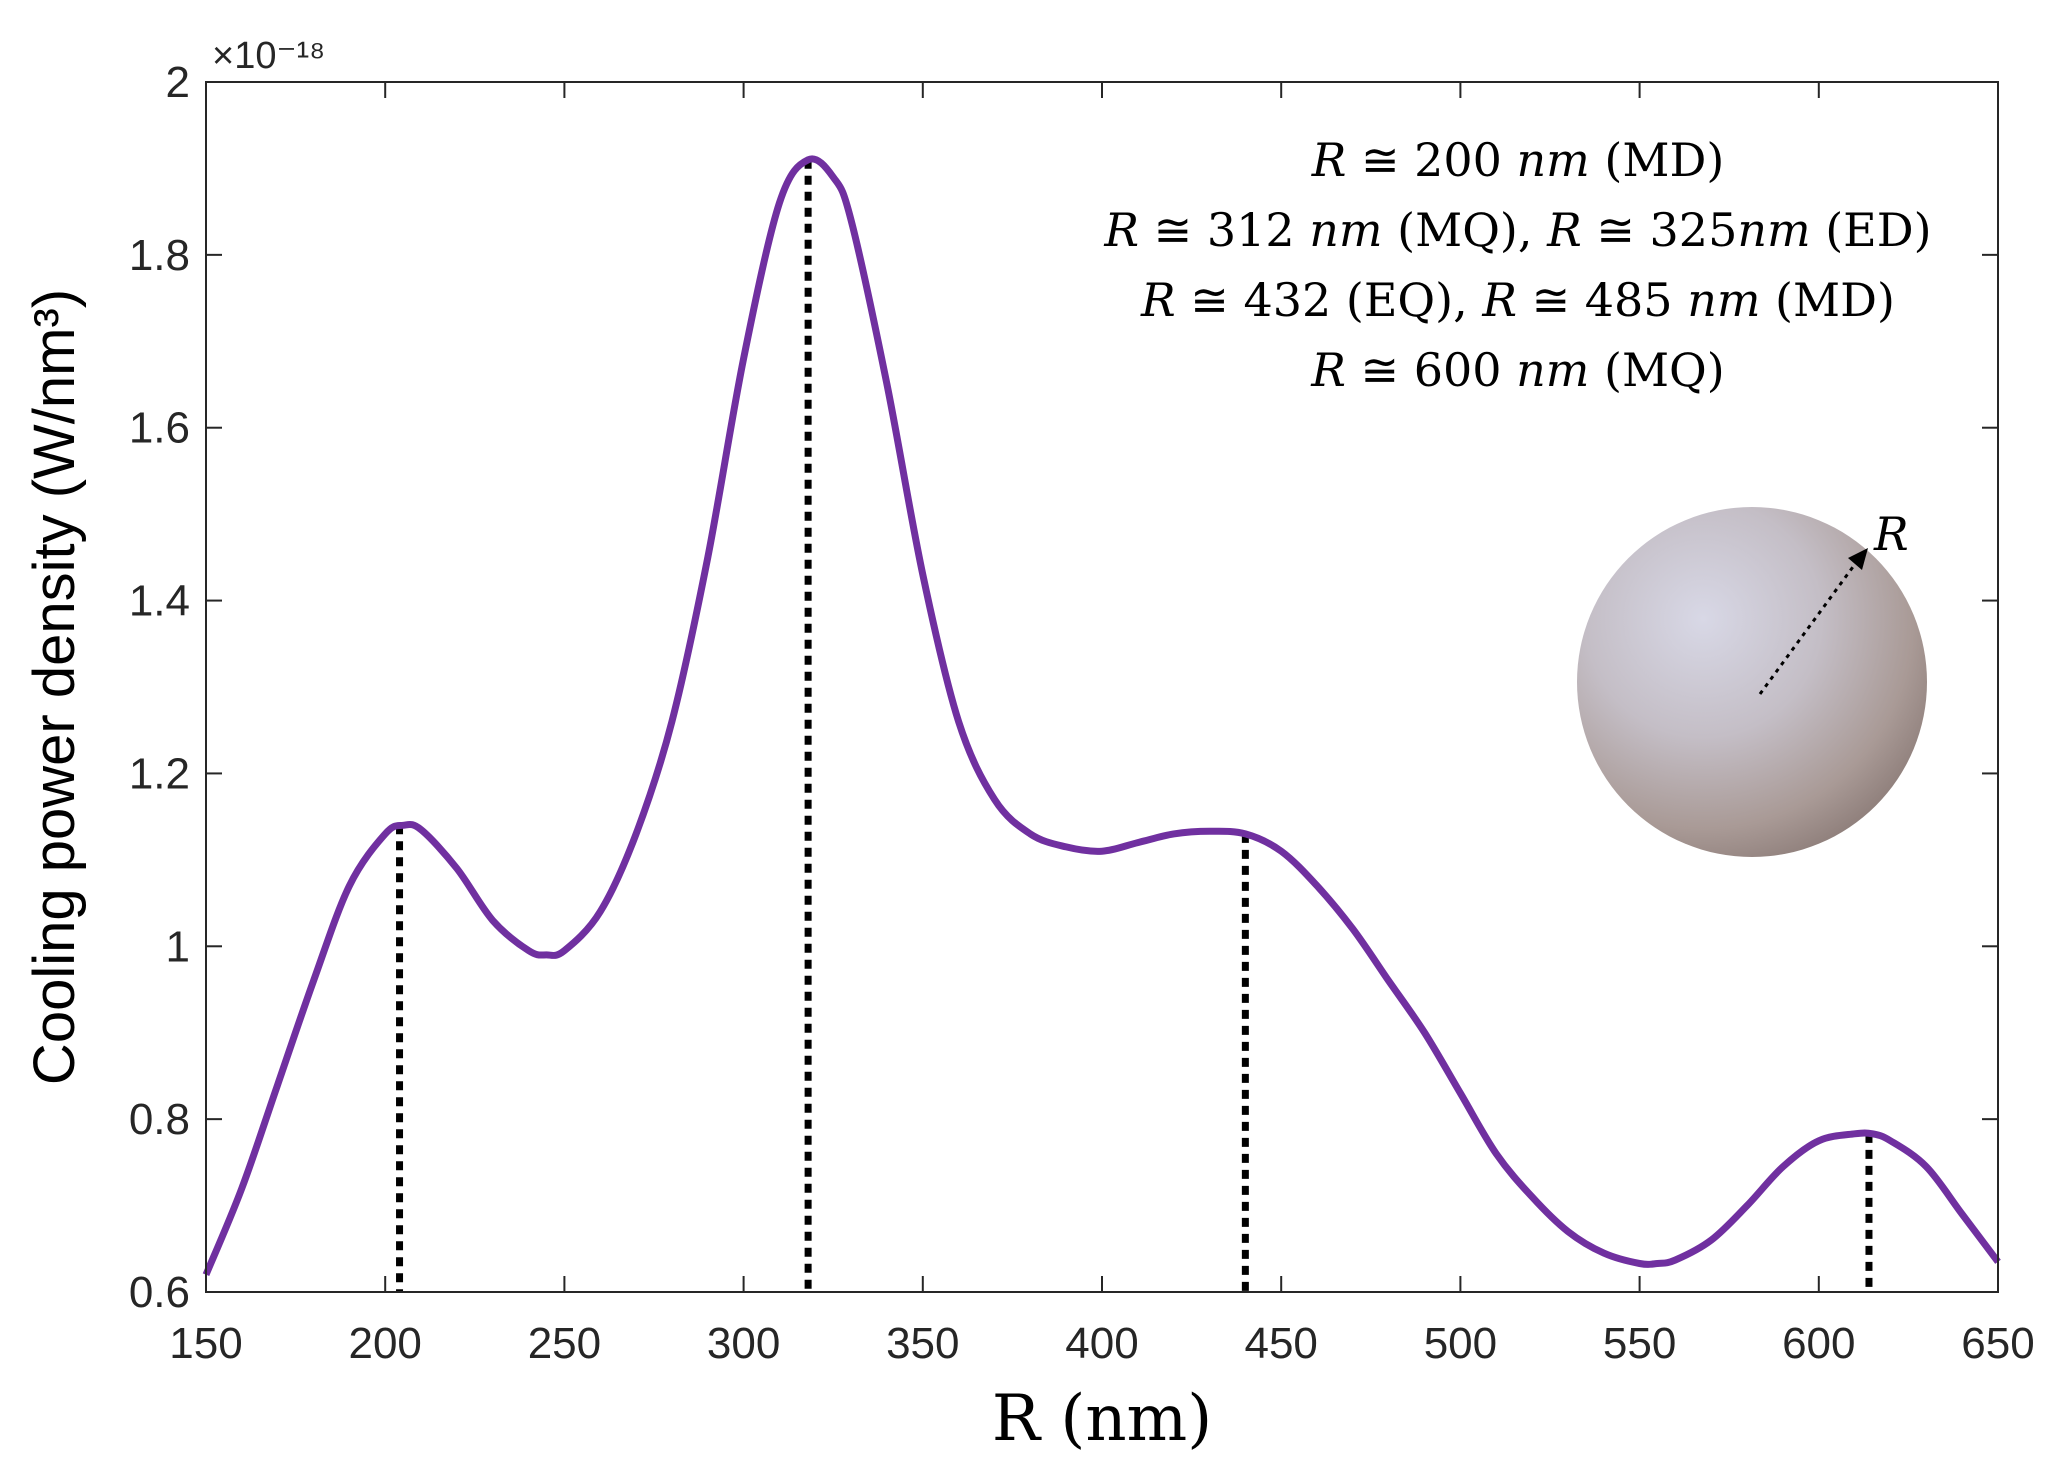 This screenshot has height=1479, width=2049. I want to click on annotation-part: ≅ 325, so click(1660, 230).